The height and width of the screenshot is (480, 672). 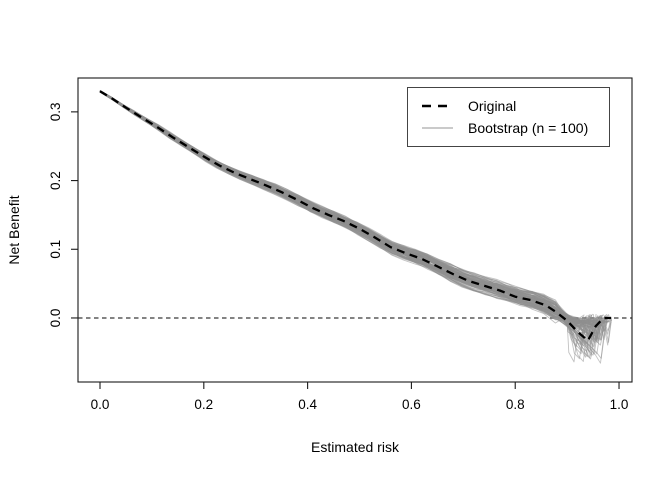 I want to click on x-tick-label: 0.2, so click(x=203, y=404).